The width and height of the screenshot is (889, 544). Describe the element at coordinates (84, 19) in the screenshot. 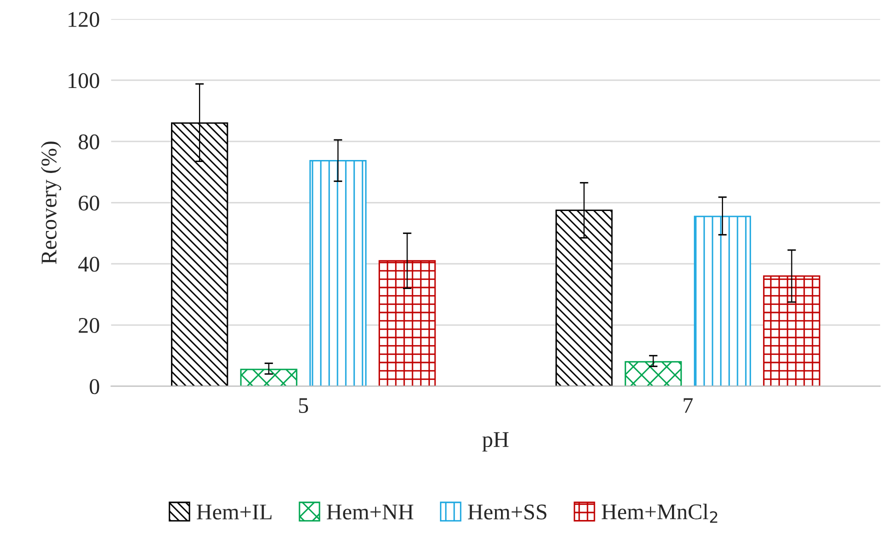

I see `y-tick-label: 120` at that location.